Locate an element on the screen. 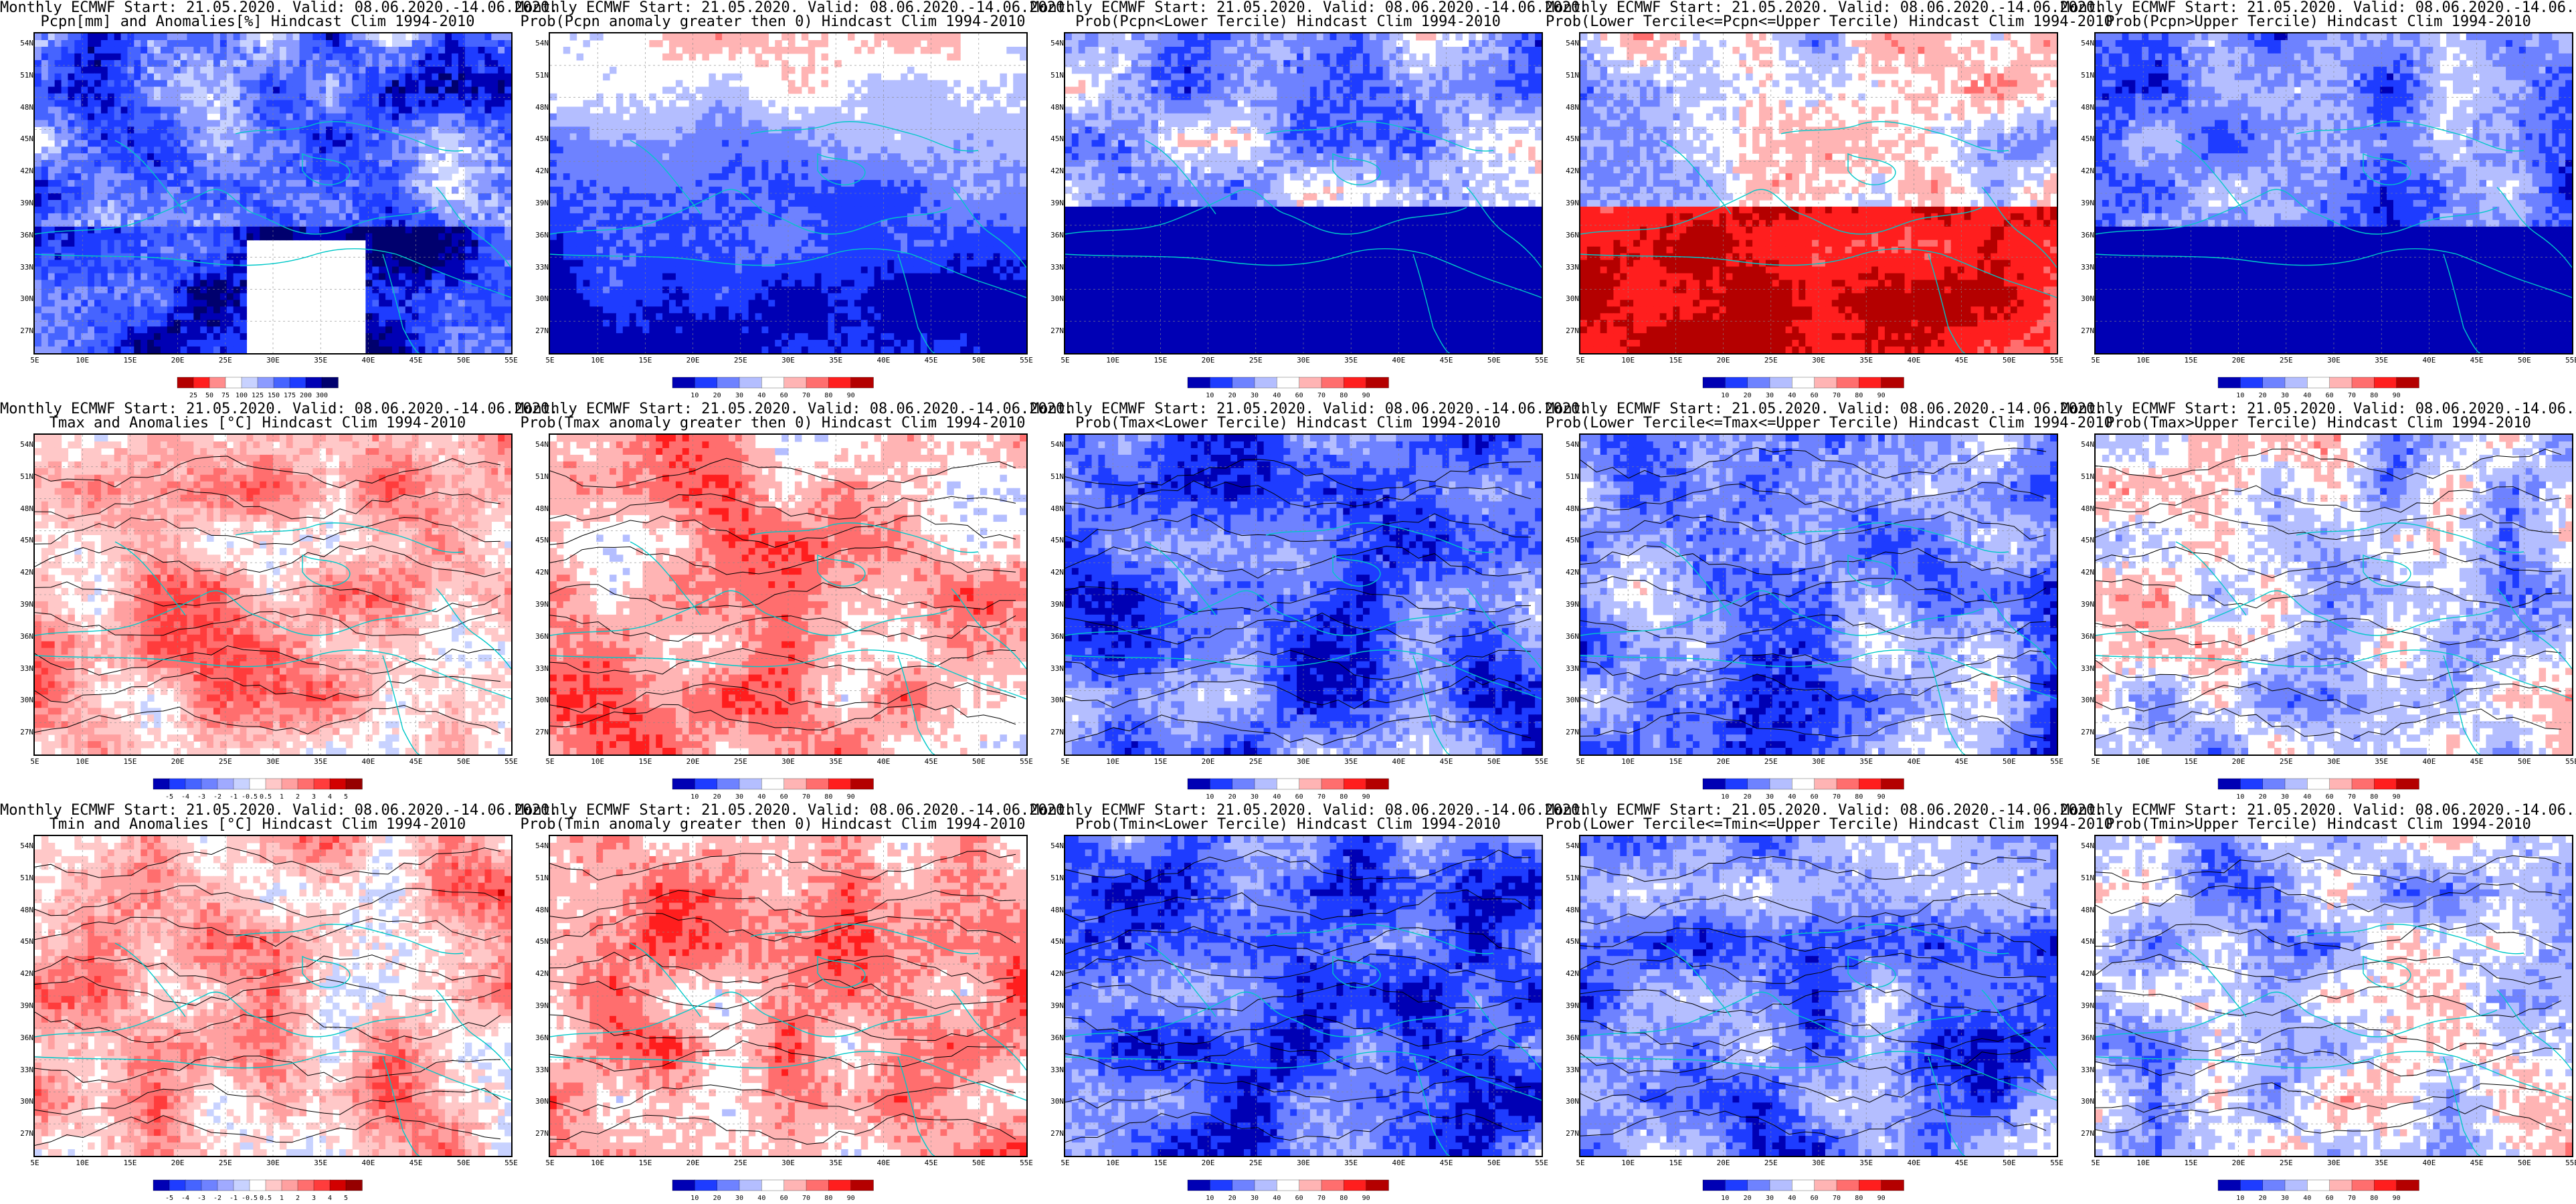 This screenshot has height=1204, width=2576. colorbar is located at coordinates (1288, 784).